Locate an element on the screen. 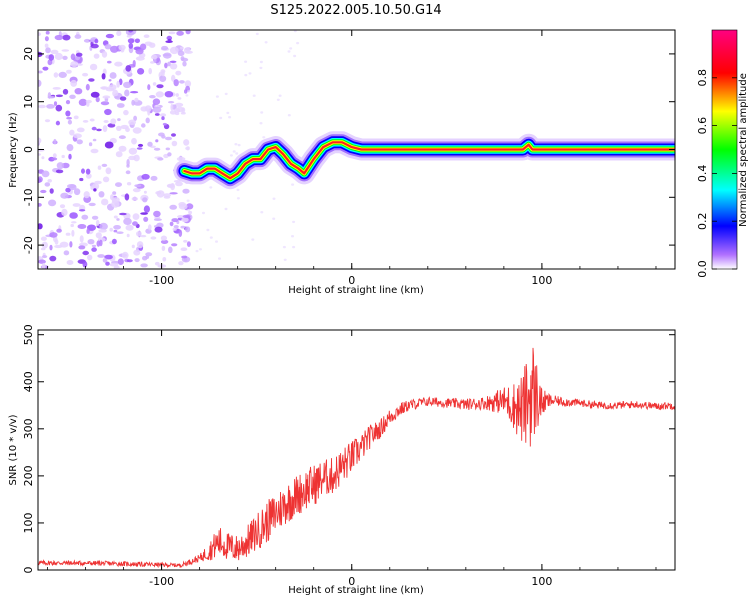 The height and width of the screenshot is (600, 750). colorbar-tick-label: 0.4 is located at coordinates (702, 174).